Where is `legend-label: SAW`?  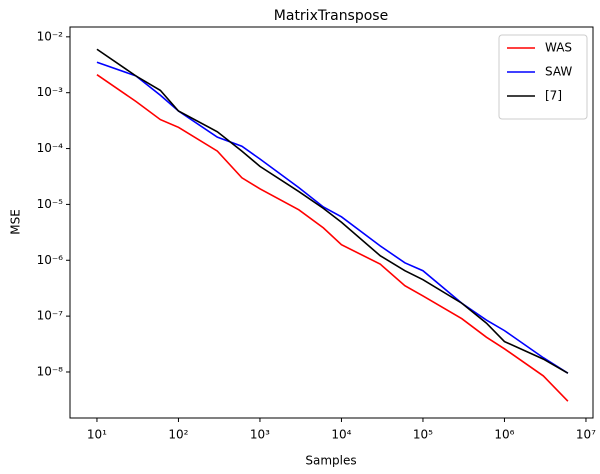 legend-label: SAW is located at coordinates (558, 72).